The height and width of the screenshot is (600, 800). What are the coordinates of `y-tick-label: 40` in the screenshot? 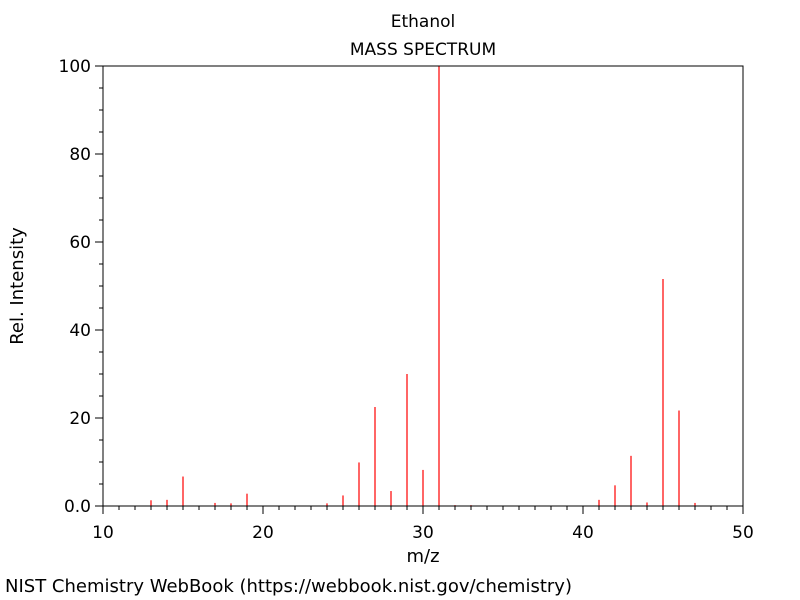 It's located at (80, 331).